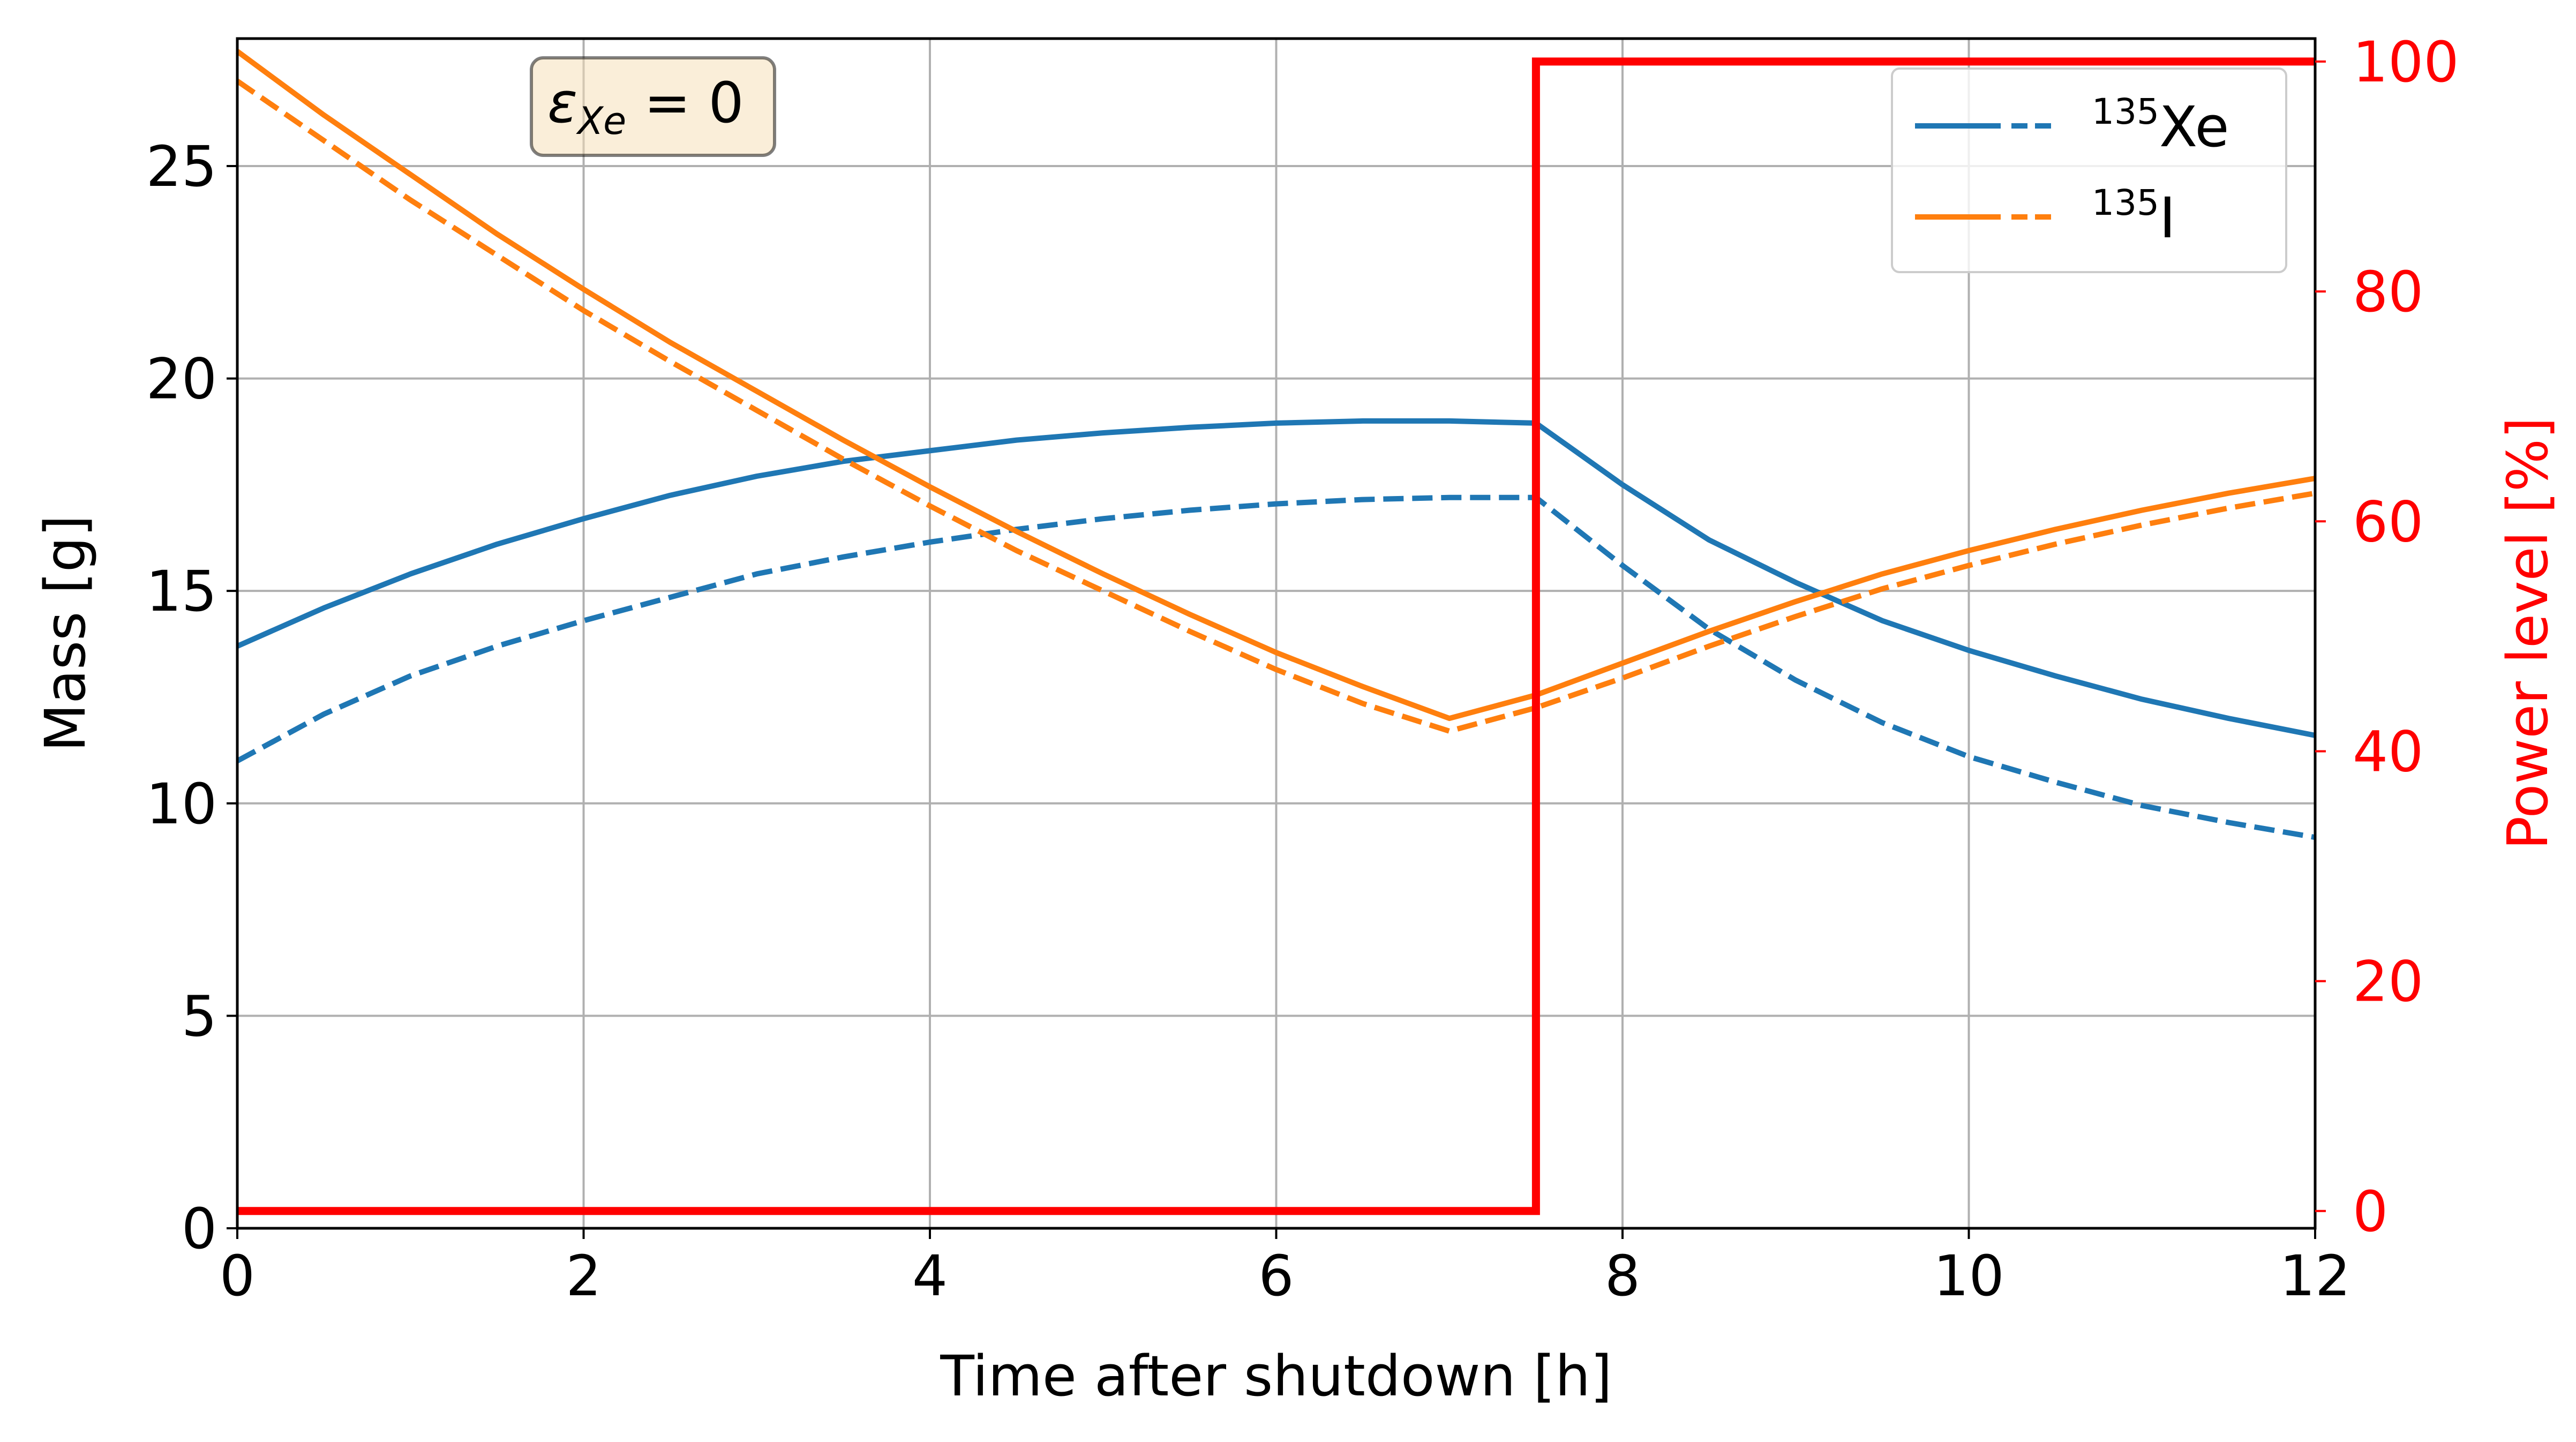  What do you see at coordinates (930, 1276) in the screenshot?
I see `x-tick-label: 4` at bounding box center [930, 1276].